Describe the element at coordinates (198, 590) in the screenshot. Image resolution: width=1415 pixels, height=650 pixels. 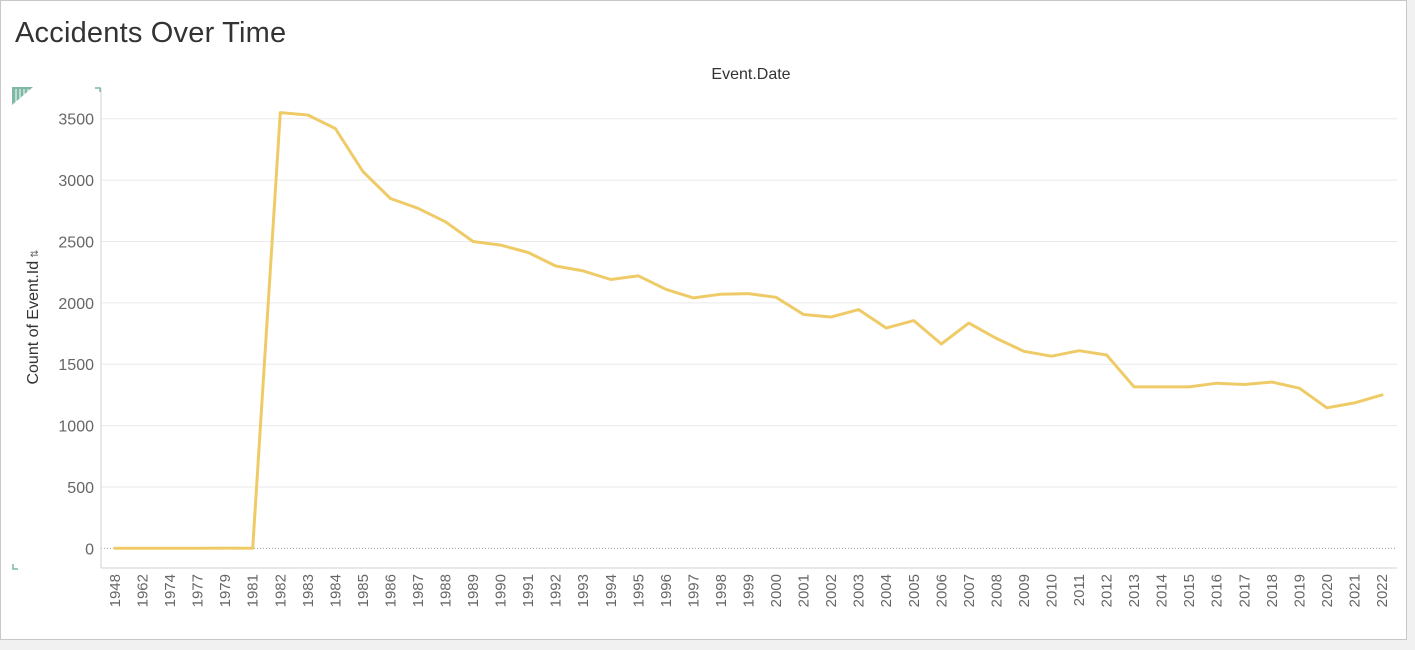
I see `x-tick-label: 1977` at that location.